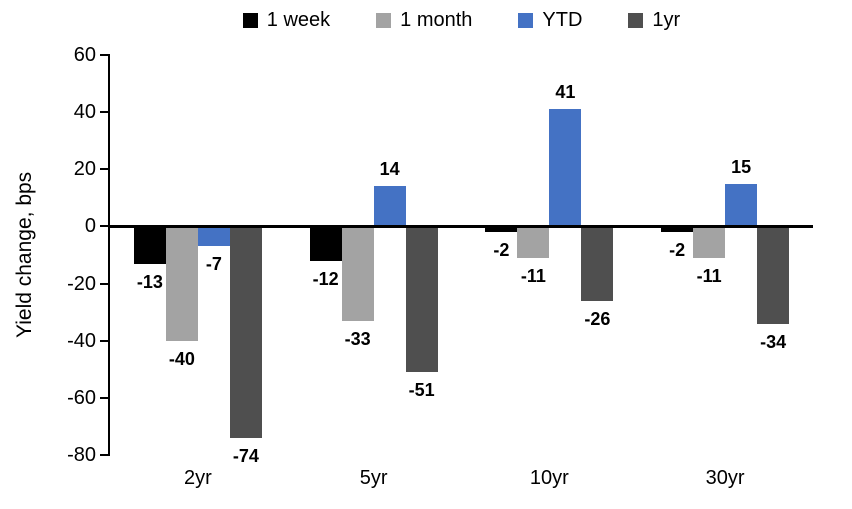 This screenshot has height=509, width=852. What do you see at coordinates (181, 283) in the screenshot?
I see `bar-2yr-1-month` at bounding box center [181, 283].